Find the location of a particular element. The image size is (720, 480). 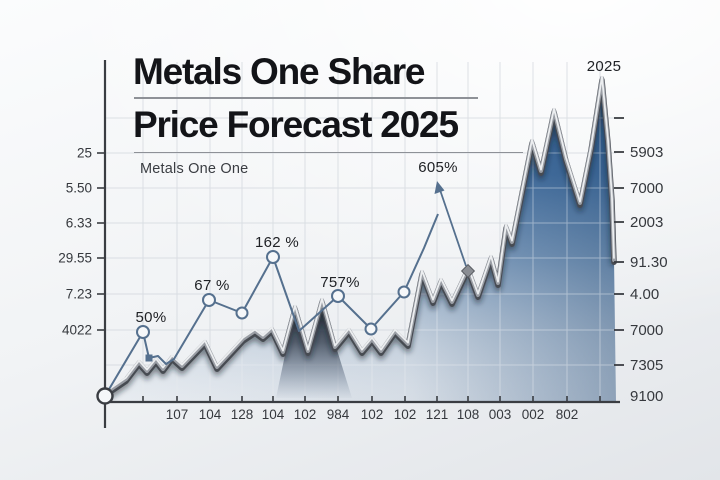

callout-diamond-marker is located at coordinates (468, 271).